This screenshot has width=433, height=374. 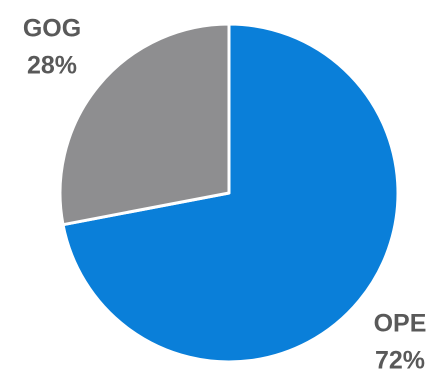 I want to click on slice-label: GOG, so click(x=52, y=29).